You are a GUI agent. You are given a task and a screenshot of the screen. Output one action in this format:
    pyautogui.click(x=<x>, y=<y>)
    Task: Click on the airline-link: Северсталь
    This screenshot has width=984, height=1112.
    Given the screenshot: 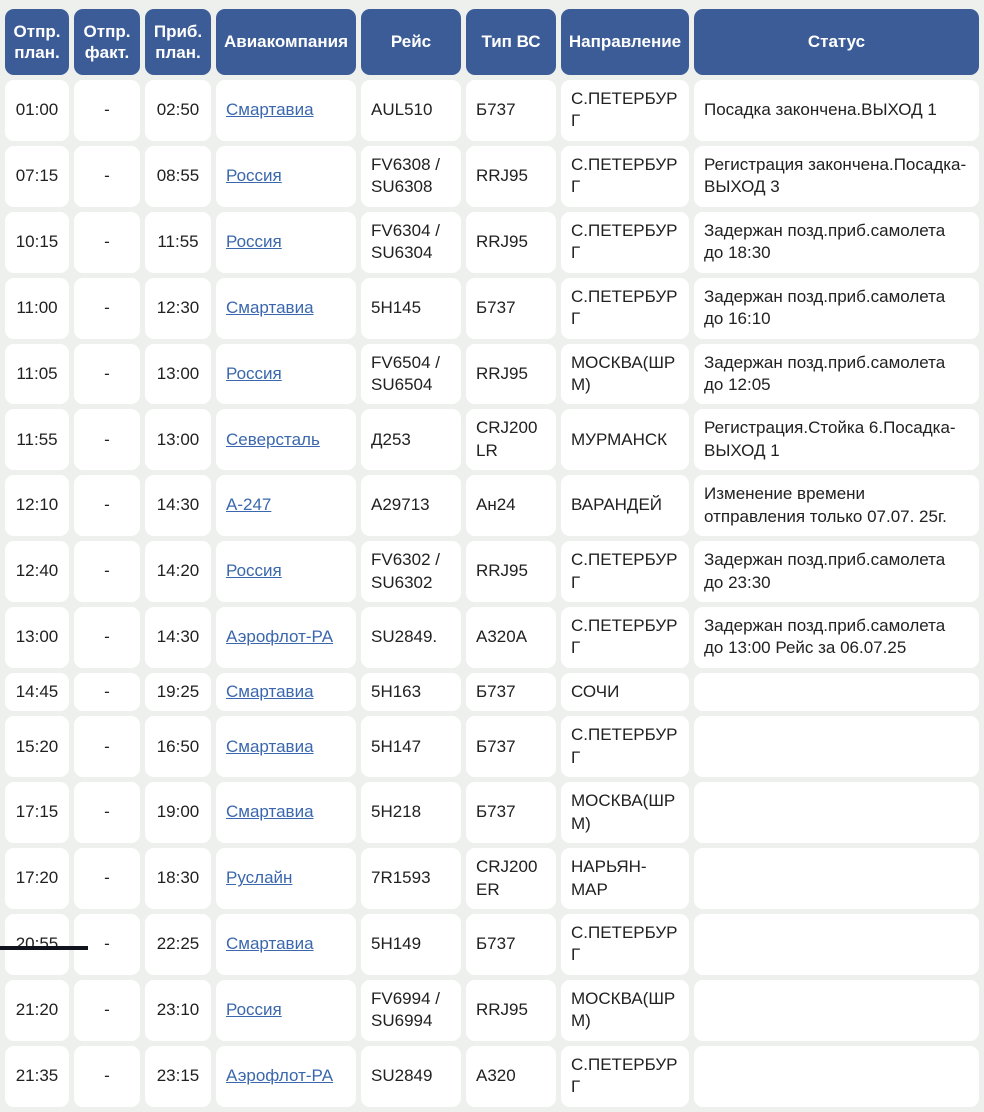 What is the action you would take?
    pyautogui.click(x=273, y=439)
    